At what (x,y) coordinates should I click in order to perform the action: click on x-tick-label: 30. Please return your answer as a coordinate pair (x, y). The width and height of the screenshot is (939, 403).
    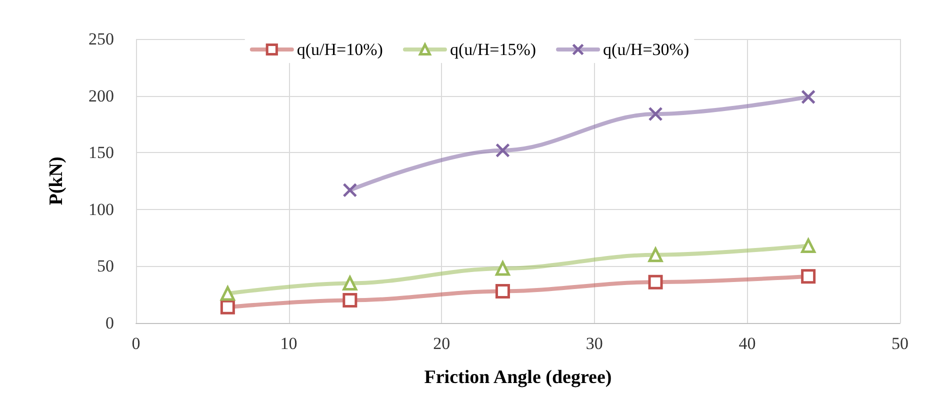
    Looking at the image, I should click on (594, 343).